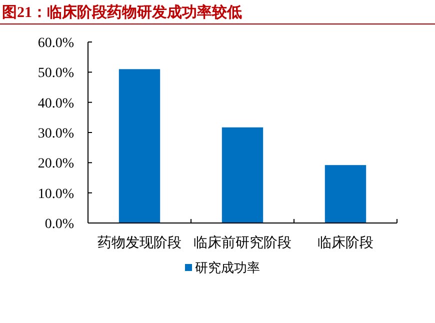  I want to click on legend-label: 研究成功率, so click(227, 267).